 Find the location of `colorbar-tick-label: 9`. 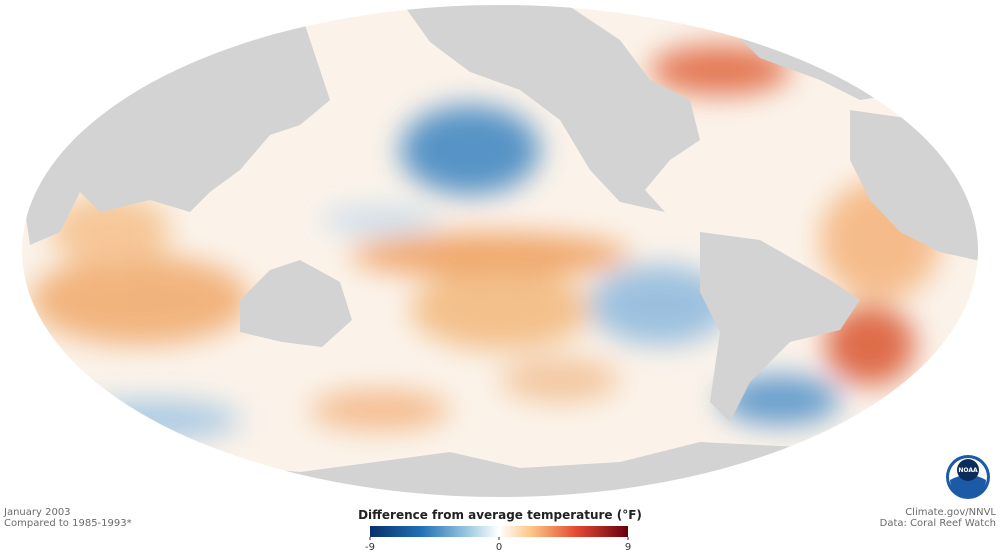

colorbar-tick-label: 9 is located at coordinates (628, 547).